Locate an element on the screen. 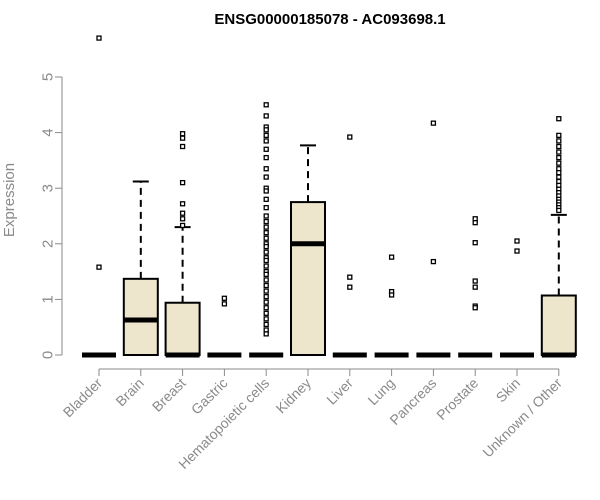 This screenshot has width=600, height=500. x-tick-label: Lung is located at coordinates (380, 391).